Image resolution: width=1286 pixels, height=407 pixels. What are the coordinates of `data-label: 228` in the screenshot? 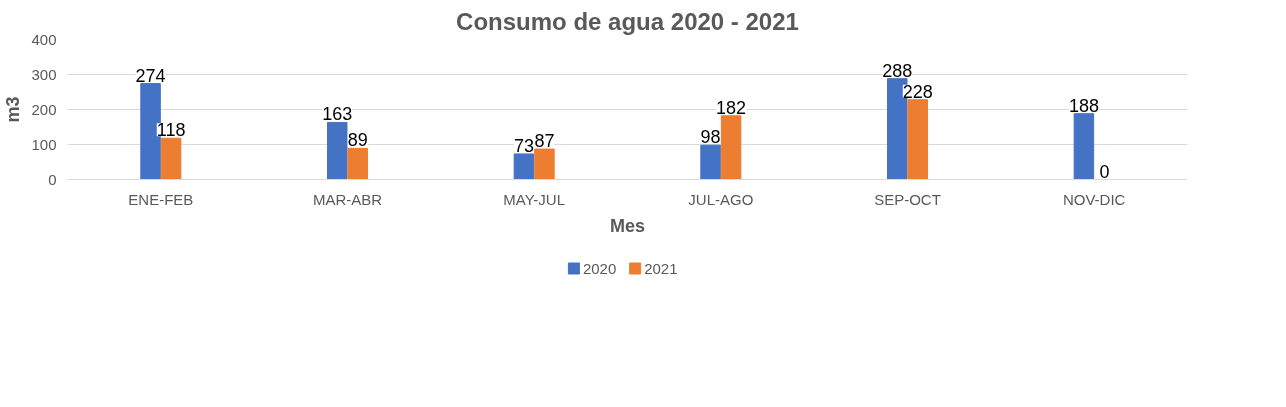 It's located at (917, 91).